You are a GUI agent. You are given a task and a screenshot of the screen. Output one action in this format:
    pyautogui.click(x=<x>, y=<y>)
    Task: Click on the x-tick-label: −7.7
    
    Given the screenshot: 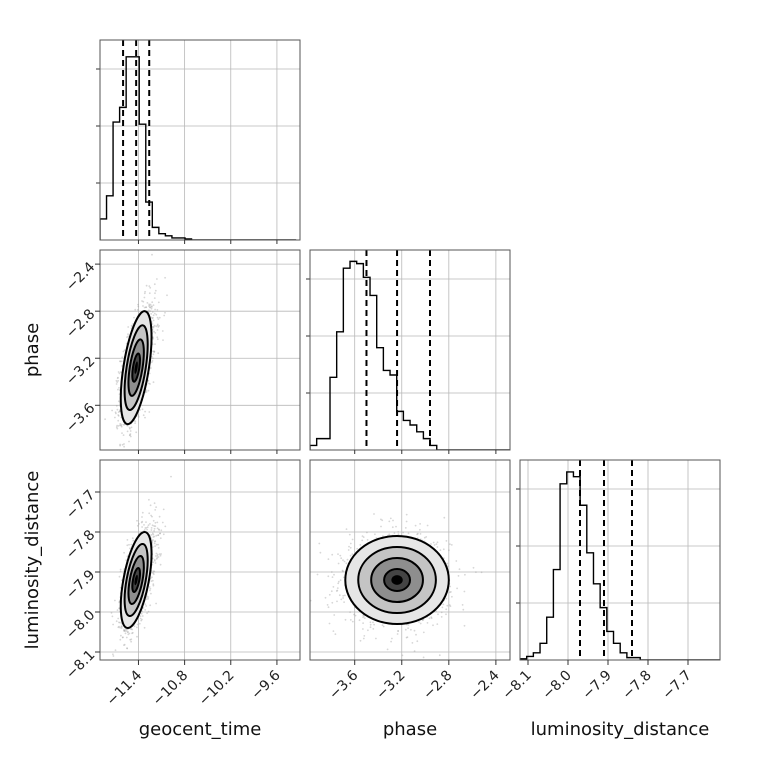 What is the action you would take?
    pyautogui.click(x=676, y=685)
    